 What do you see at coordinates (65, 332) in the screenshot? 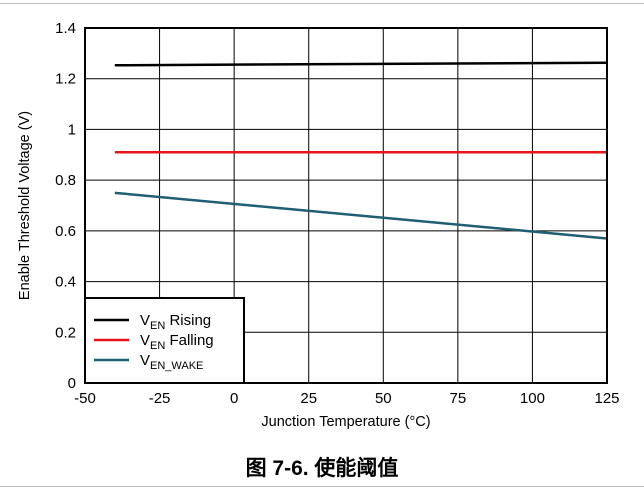
I see `y-tick-label: 0.2` at bounding box center [65, 332].